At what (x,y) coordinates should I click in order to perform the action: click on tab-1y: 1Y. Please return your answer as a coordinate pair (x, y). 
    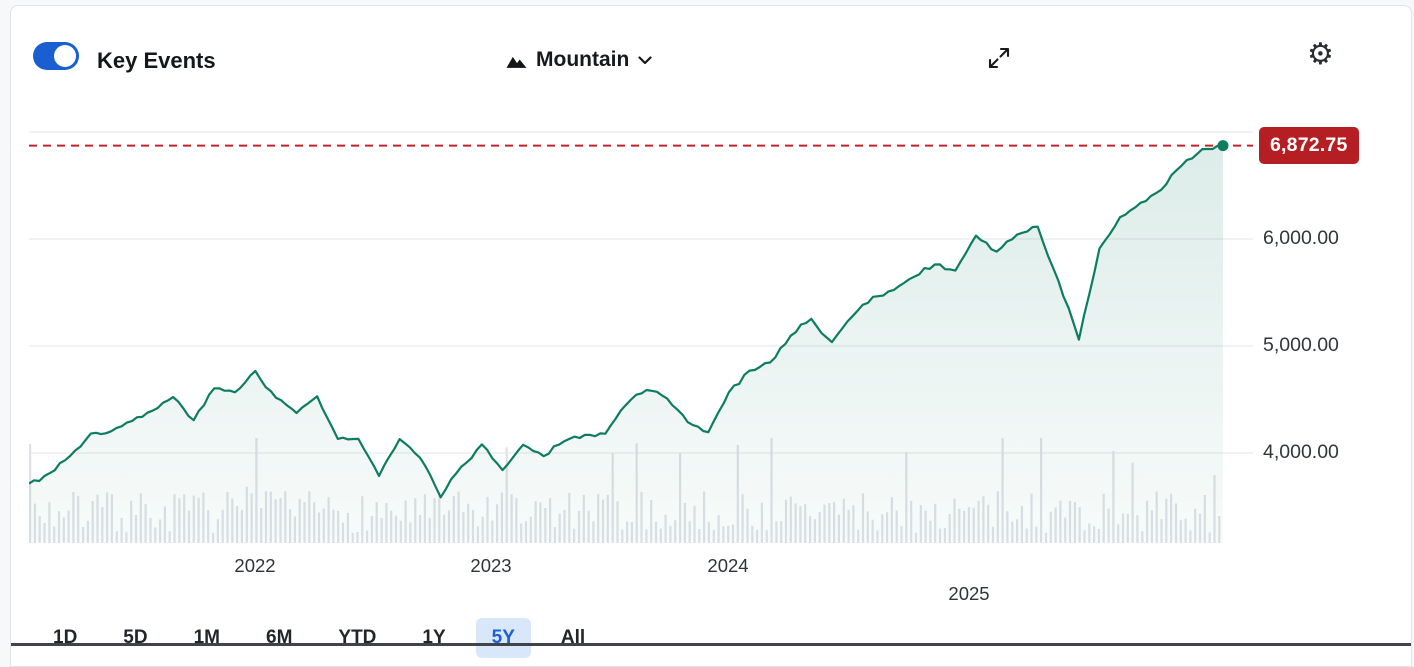
    Looking at the image, I should click on (433, 638).